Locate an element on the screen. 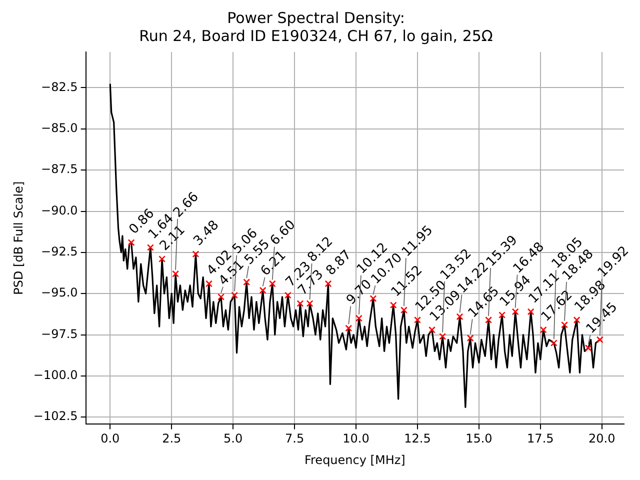 Image resolution: width=640 pixels, height=480 pixels. chart-title: Power Spectral Density: Run 24, Board ID E190324, CH 67, lo gain, 25Ω is located at coordinates (316, 26).